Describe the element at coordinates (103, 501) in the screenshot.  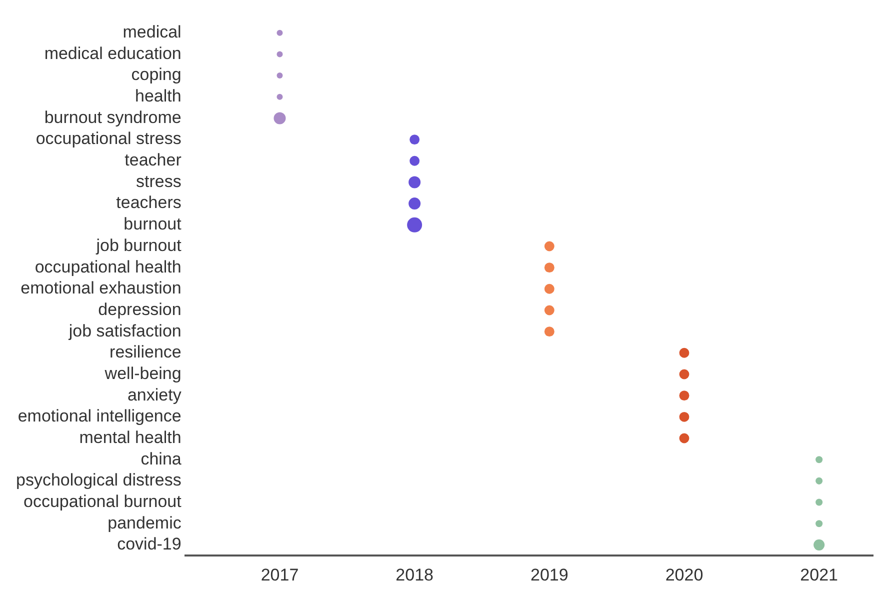
I see `y-tick-label: occupational burnout` at that location.